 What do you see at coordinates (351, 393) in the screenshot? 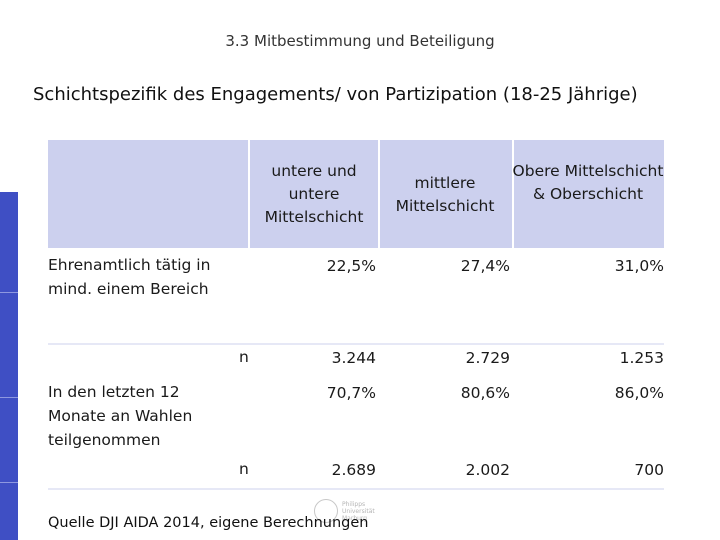
I see `cell-voting-lower: 70,7%` at bounding box center [351, 393].